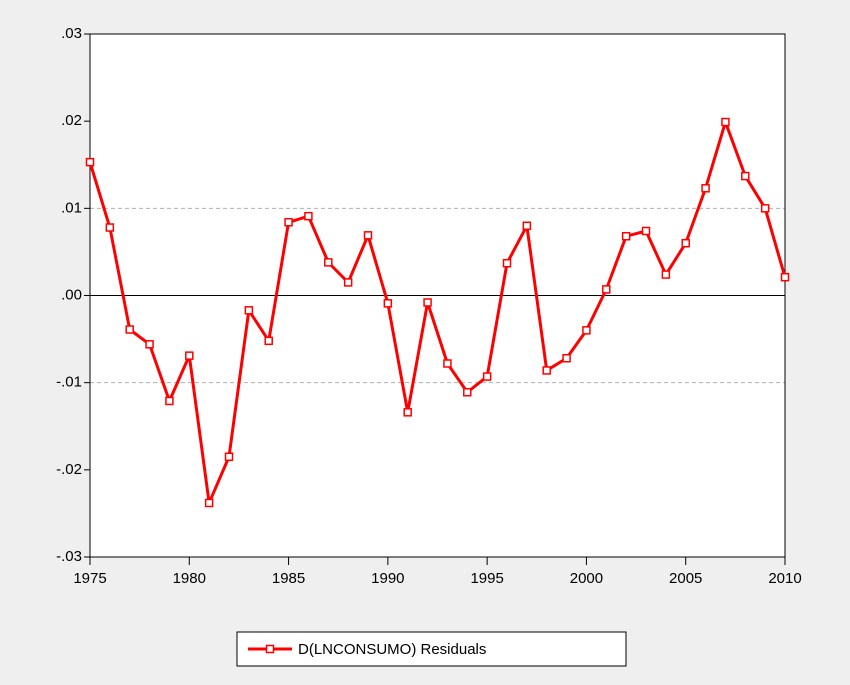 This screenshot has width=850, height=685. I want to click on y-tick-label: -.01, so click(69, 382).